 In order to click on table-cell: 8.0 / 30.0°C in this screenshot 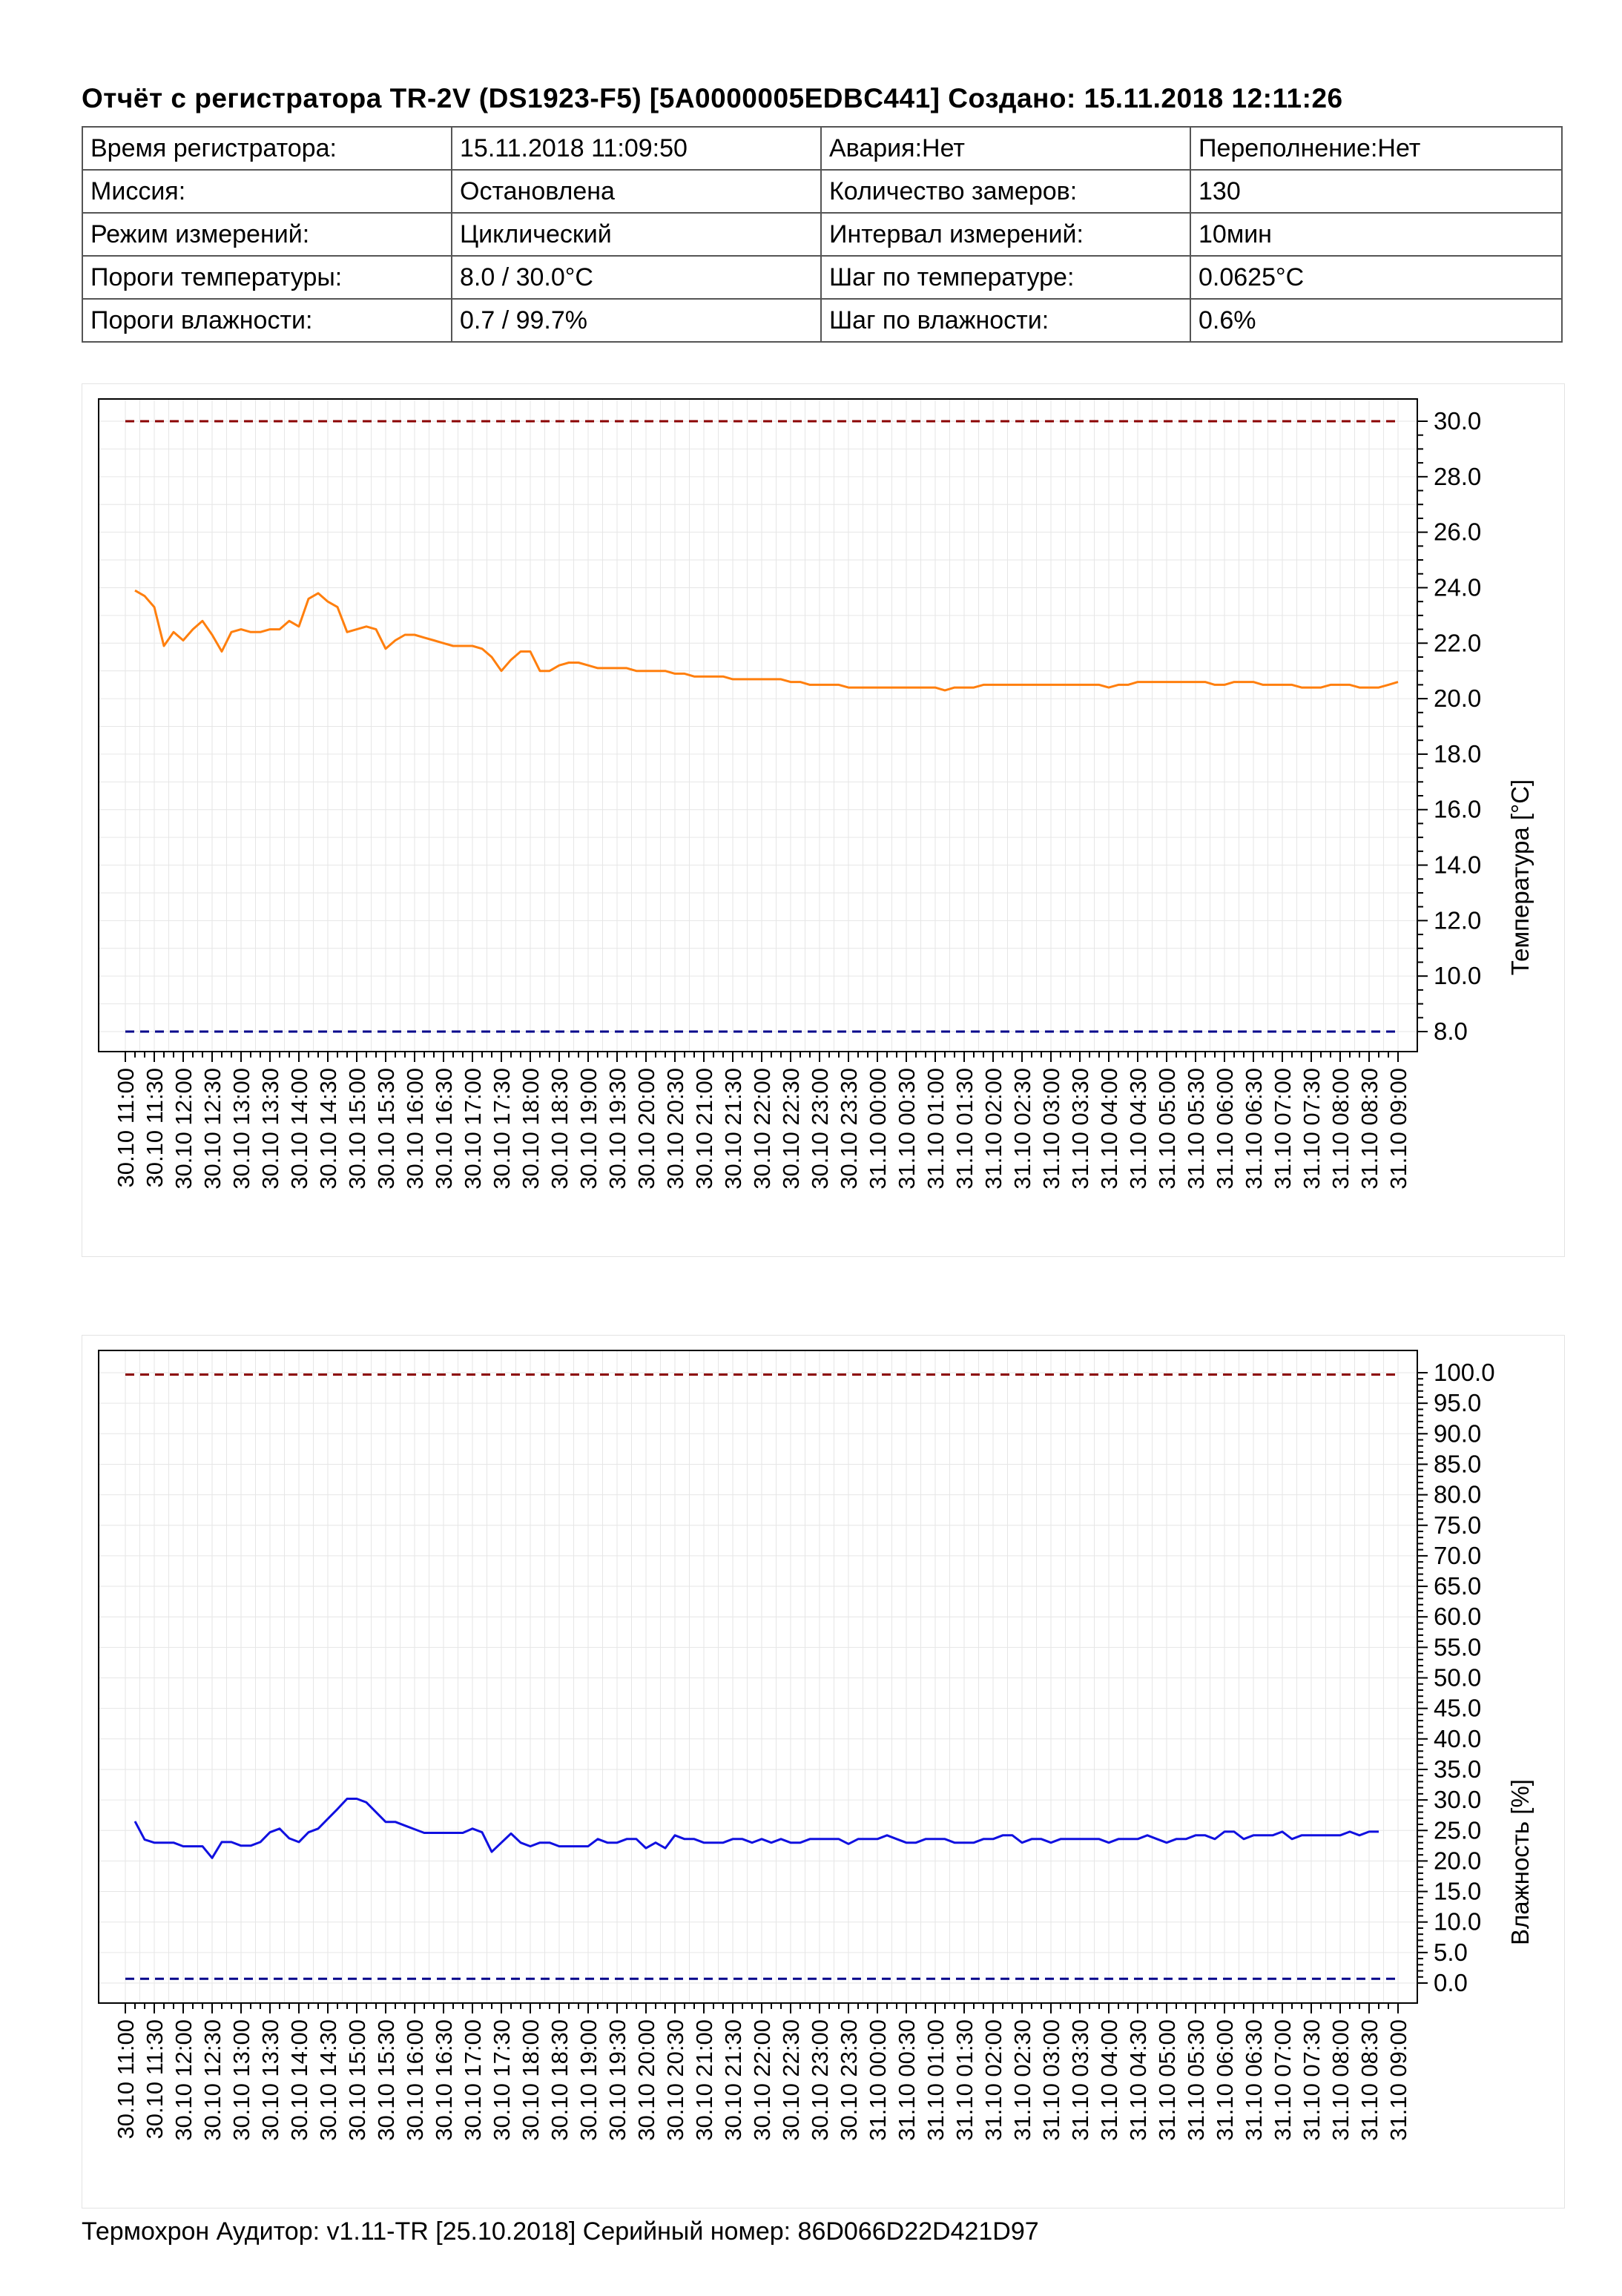, I will do `click(636, 278)`.